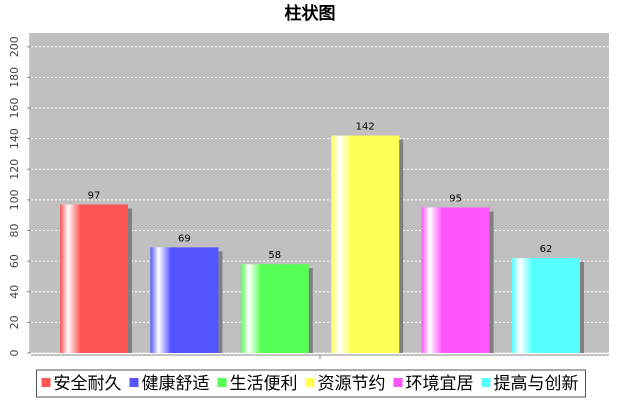 The image size is (620, 400). What do you see at coordinates (14, 46) in the screenshot?
I see `y-tick-label: 200` at bounding box center [14, 46].